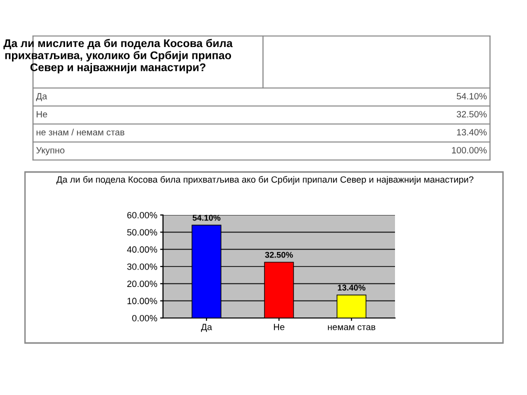 The width and height of the screenshot is (527, 395). I want to click on y-tick-label: 50.00%, so click(142, 232).